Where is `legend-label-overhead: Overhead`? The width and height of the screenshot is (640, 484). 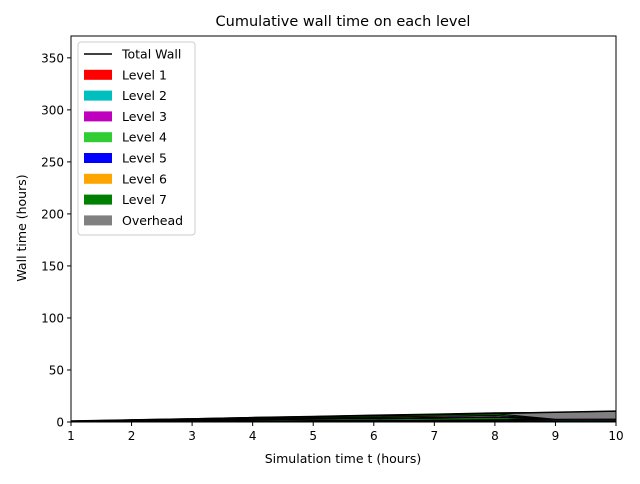 legend-label-overhead: Overhead is located at coordinates (152, 220).